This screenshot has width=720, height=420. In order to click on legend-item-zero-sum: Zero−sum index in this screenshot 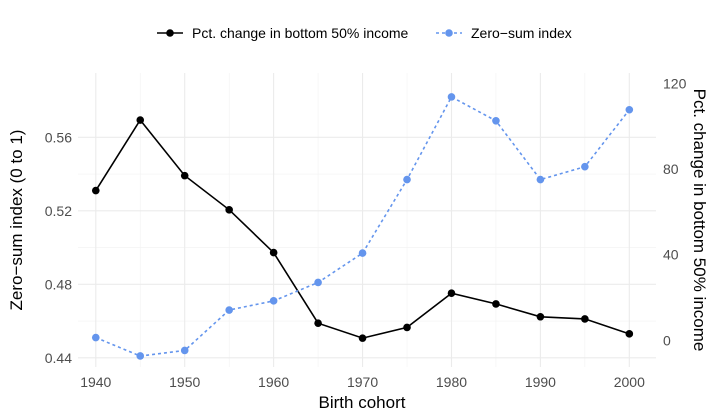, I will do `click(504, 33)`.